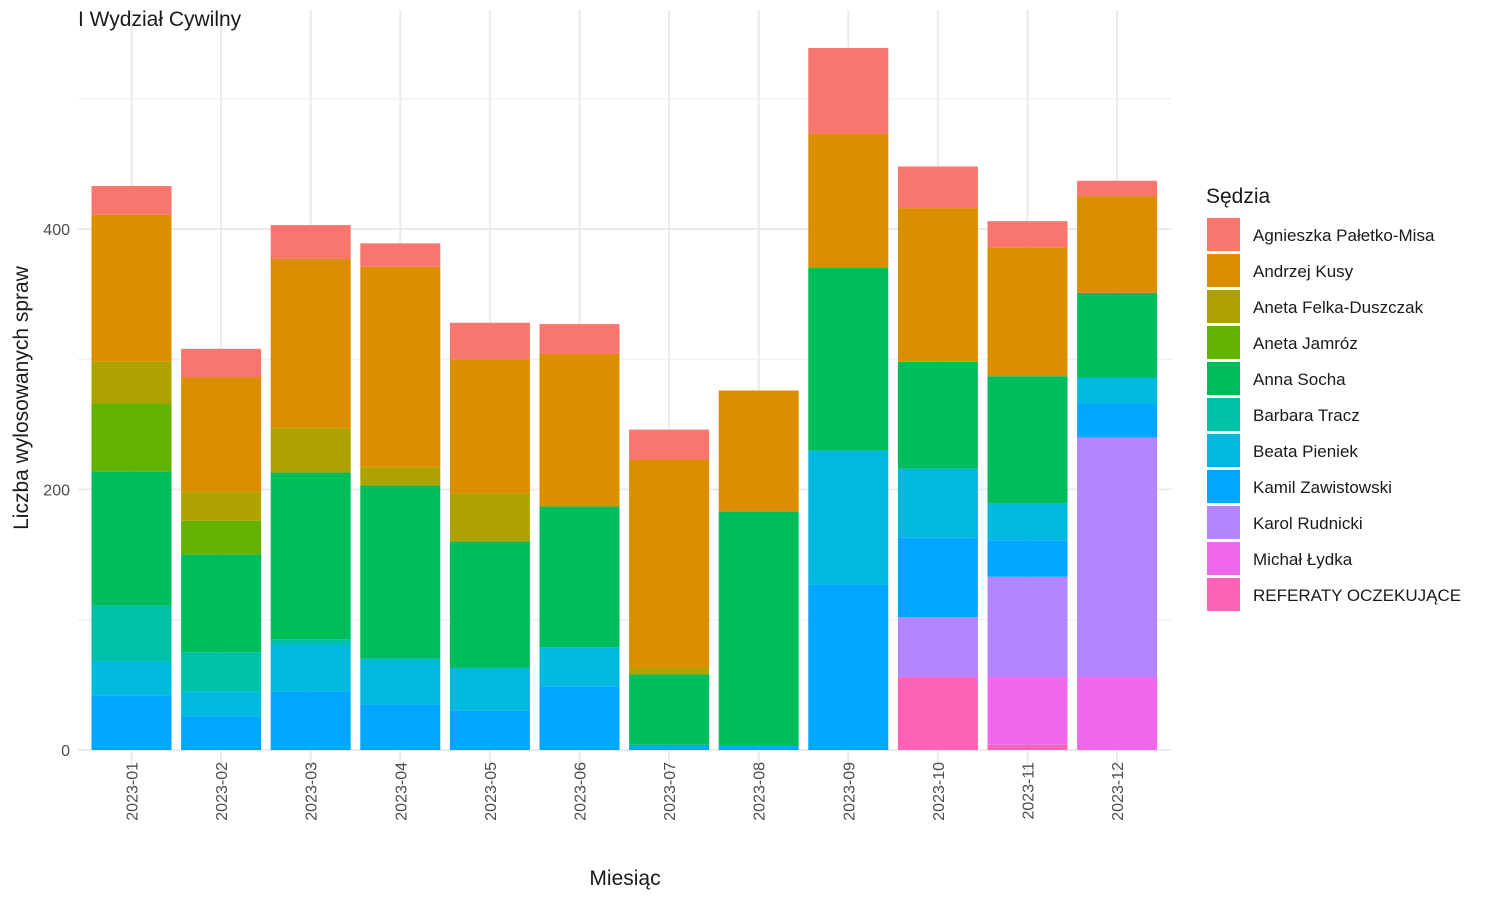  Describe the element at coordinates (1322, 487) in the screenshot. I see `legend-label: Kamil Zawistowski` at that location.